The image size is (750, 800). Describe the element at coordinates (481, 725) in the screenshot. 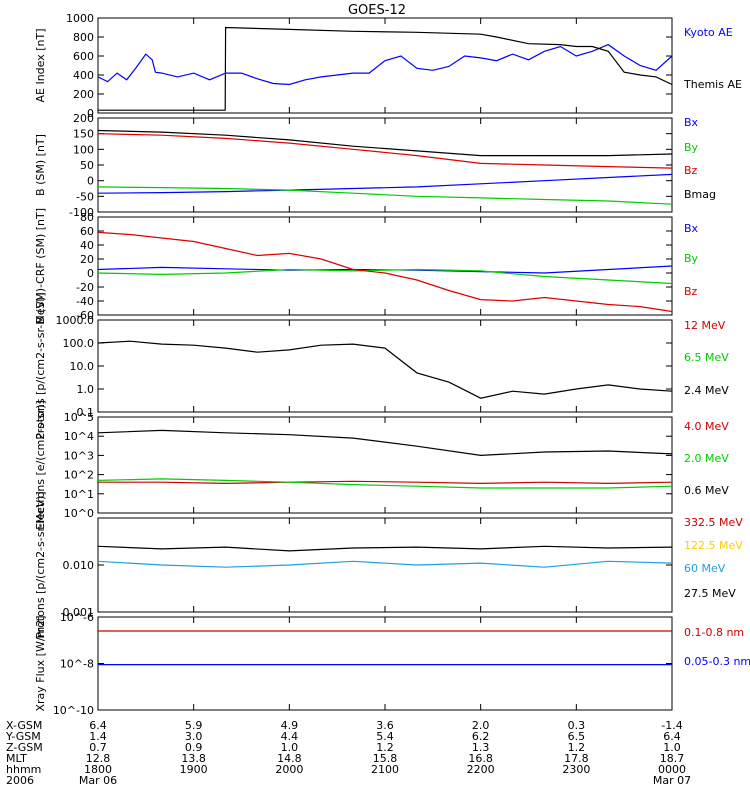

I see `x-table-cell: 2.0` at that location.